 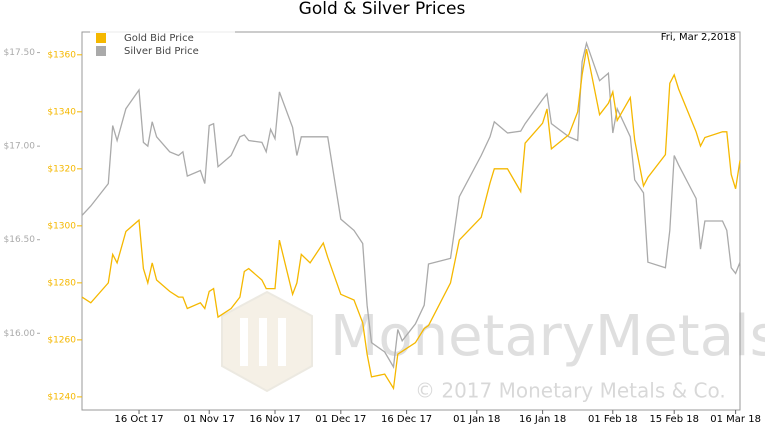 What do you see at coordinates (674, 419) in the screenshot?
I see `x-tick-label: 15 Feb 18` at bounding box center [674, 419].